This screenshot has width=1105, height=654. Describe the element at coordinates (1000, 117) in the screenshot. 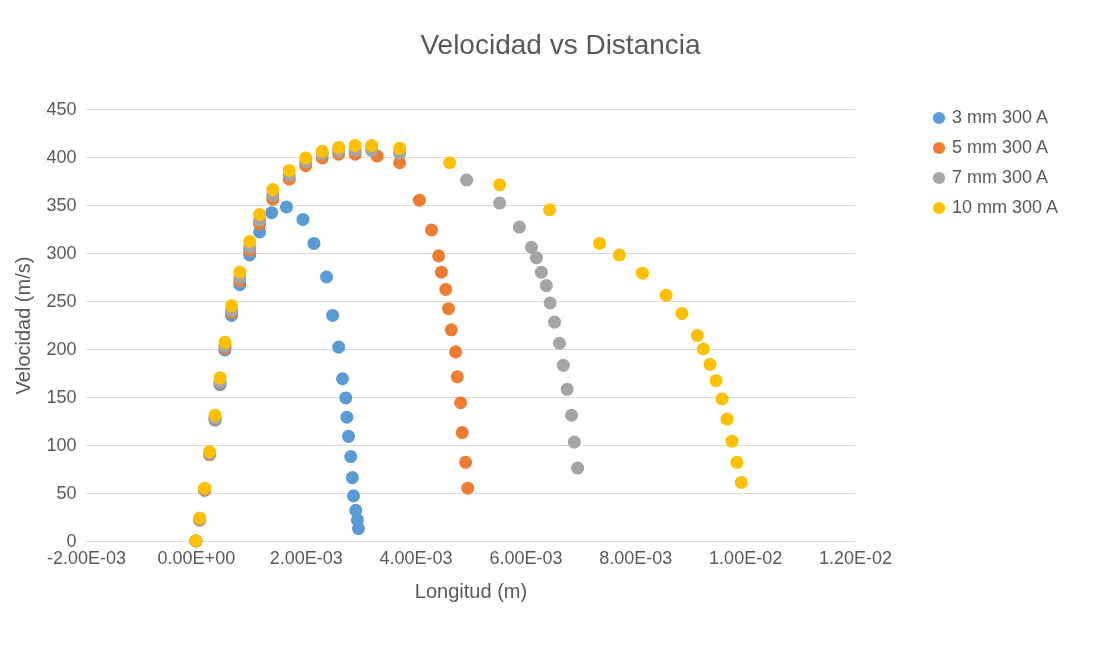

I see `legend-label: 3 mm 300 A` at that location.